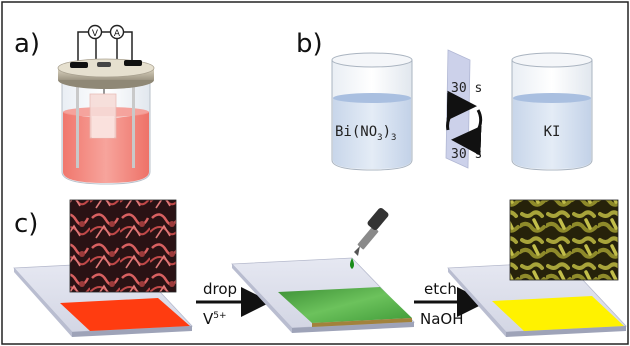  What do you see at coordinates (220, 289) in the screenshot?
I see `step1-top-label: drop` at bounding box center [220, 289].